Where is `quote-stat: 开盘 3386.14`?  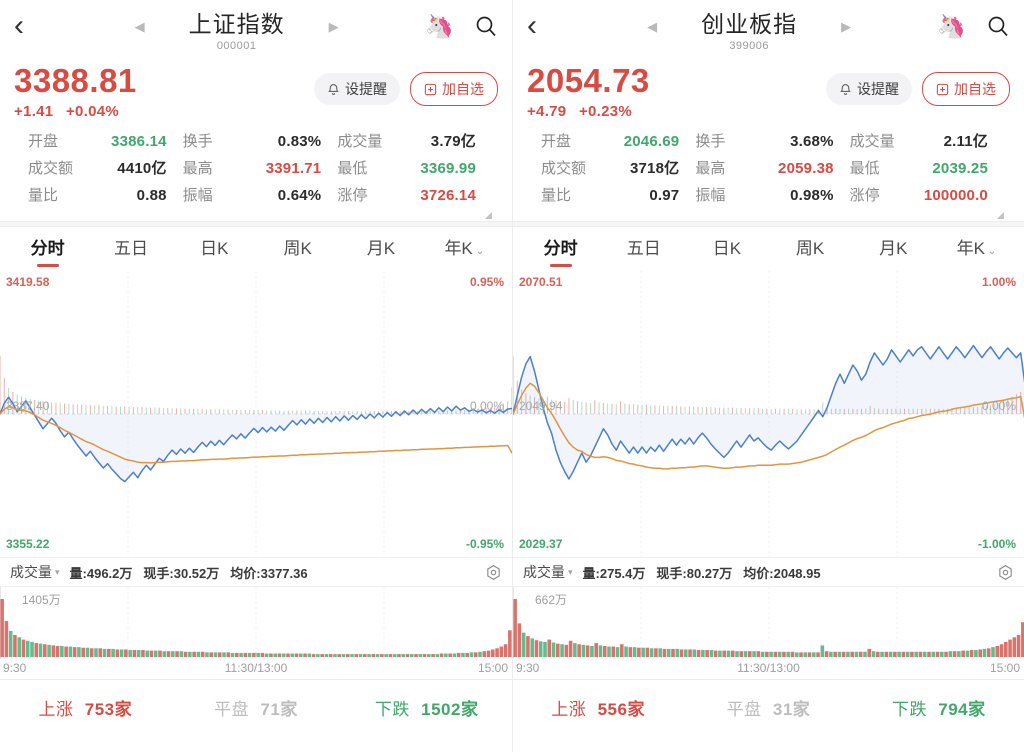 quote-stat: 开盘 3386.14 is located at coordinates (101, 140).